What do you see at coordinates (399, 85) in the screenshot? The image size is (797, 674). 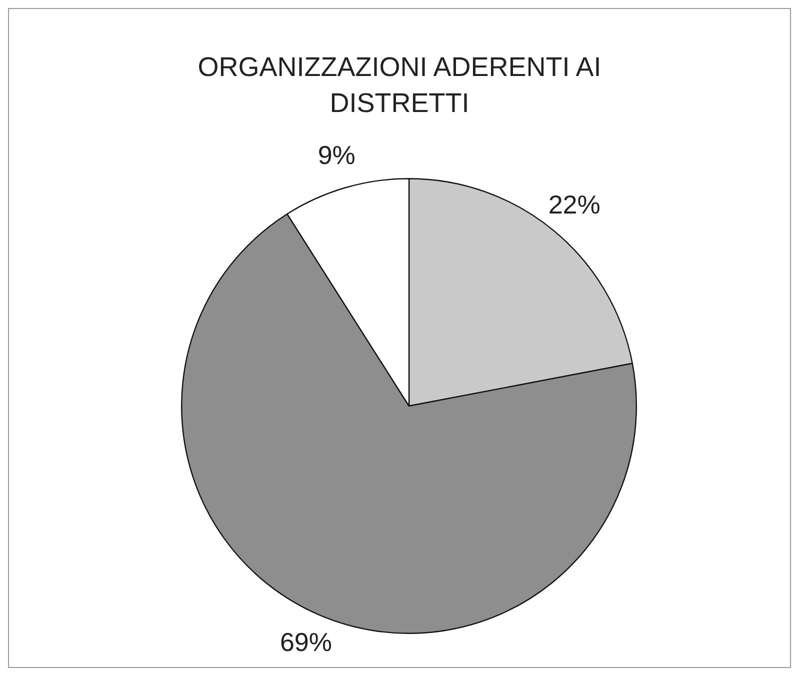 I see `chart-title: ORGANIZZAZIONI ADERENTI AI DISTRETTI` at bounding box center [399, 85].